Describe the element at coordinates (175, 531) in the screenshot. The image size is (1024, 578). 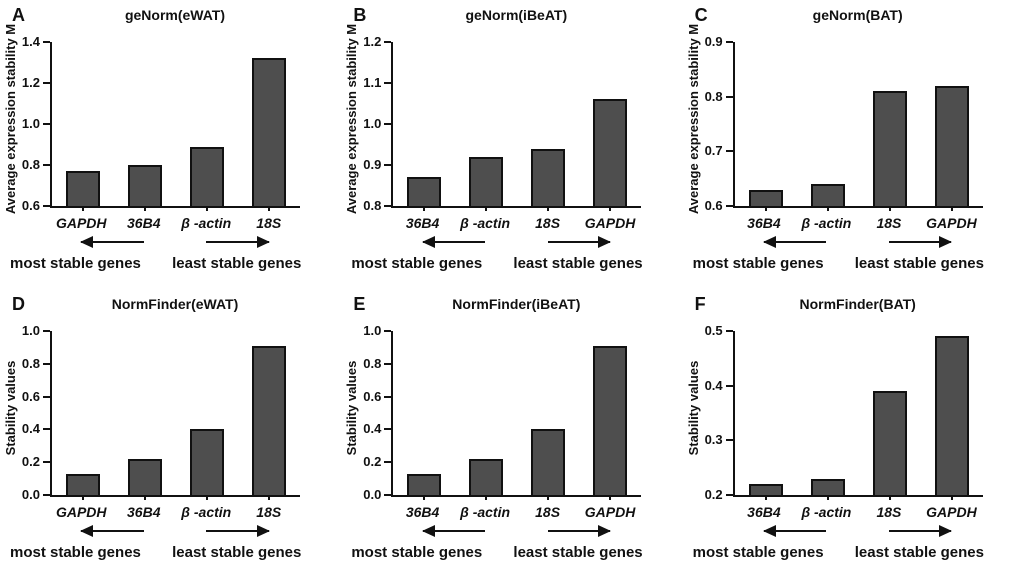
I see `arrow-row` at that location.